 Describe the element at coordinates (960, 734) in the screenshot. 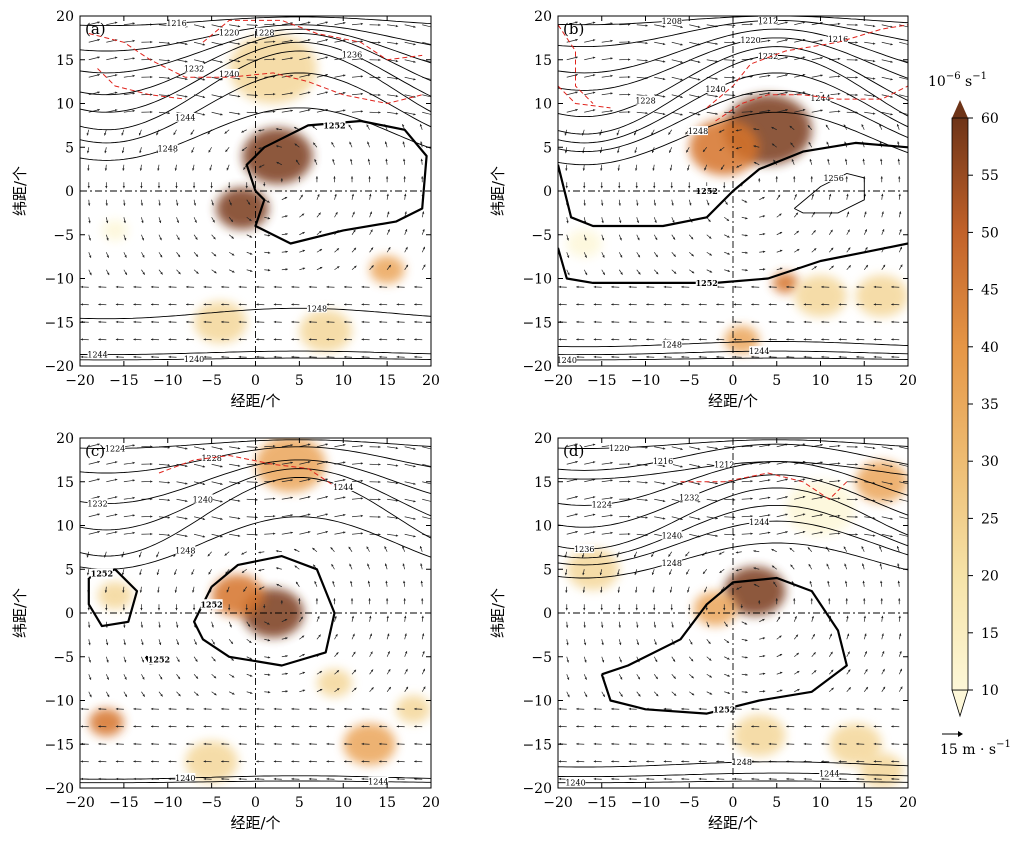

I see `vector-key-arrowhead` at that location.